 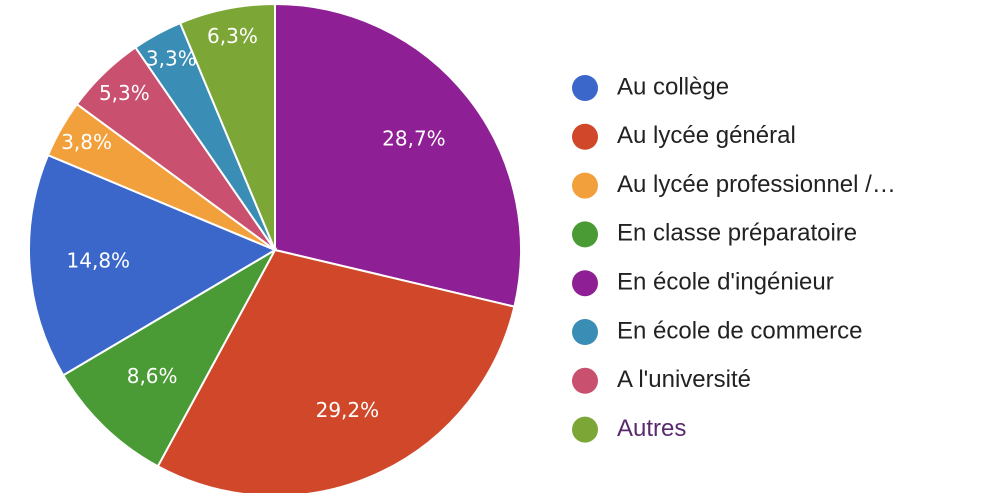 I want to click on slice-label: 5,3%, so click(x=124, y=93).